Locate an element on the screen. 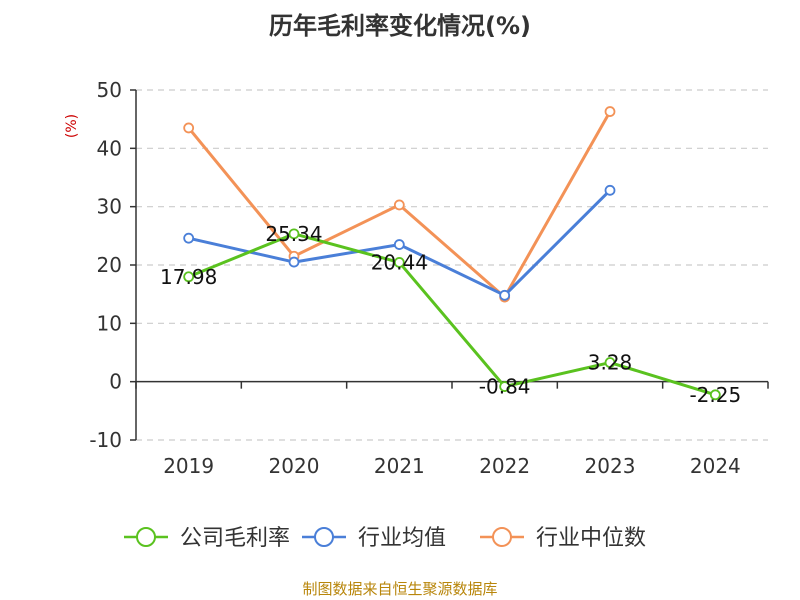 Image resolution: width=800 pixels, height=600 pixels. data-label: 3.28 is located at coordinates (610, 363).